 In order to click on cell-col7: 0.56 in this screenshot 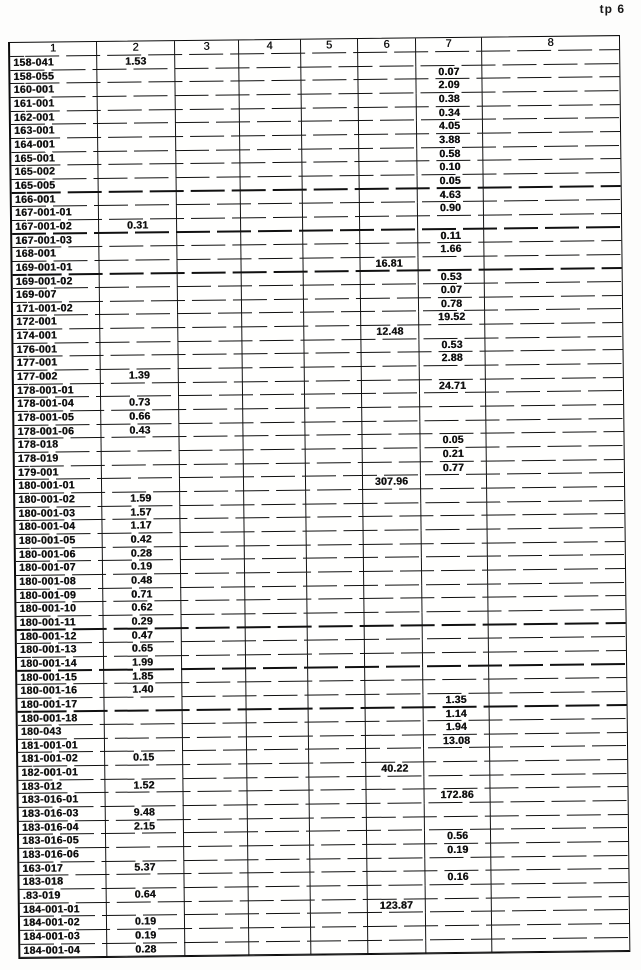, I will do `click(458, 837)`.